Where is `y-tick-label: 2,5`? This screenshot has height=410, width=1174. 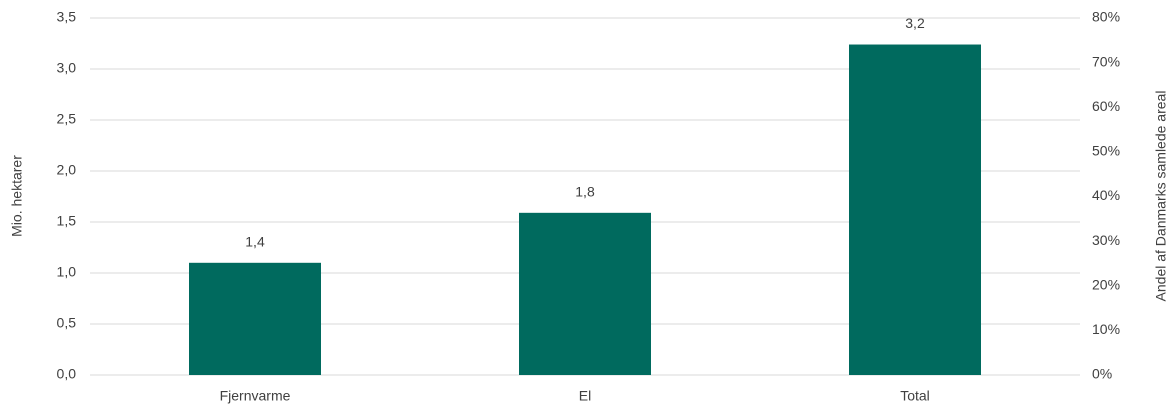 y-tick-label: 2,5 is located at coordinates (67, 119).